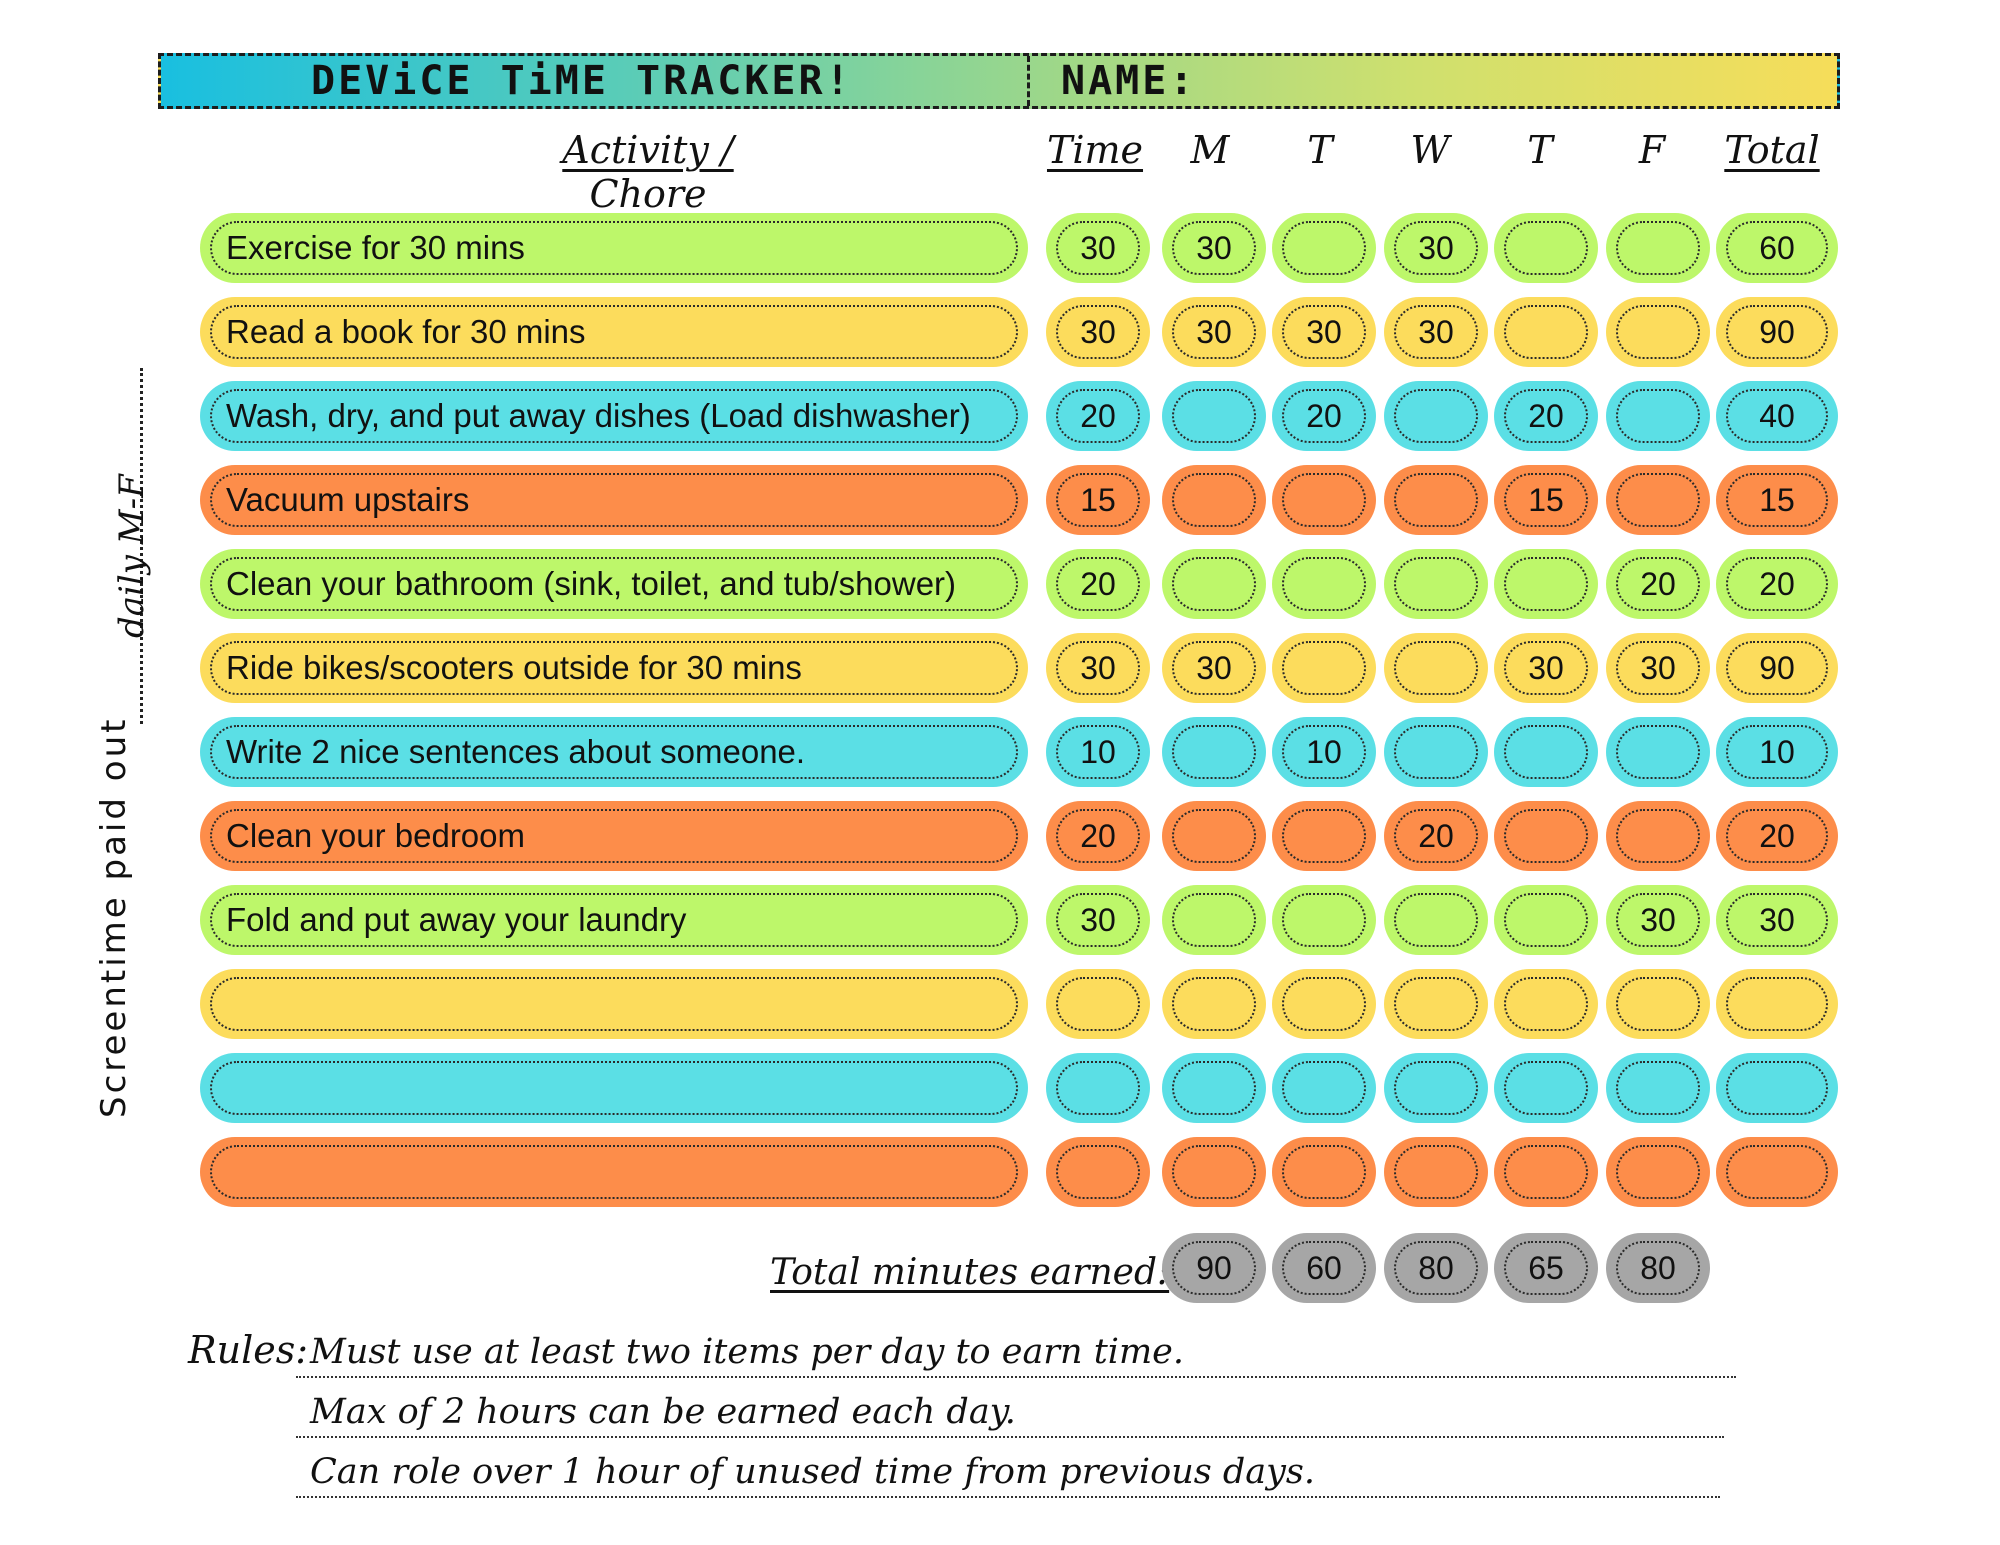 This screenshot has width=2000, height=1545. Describe the element at coordinates (1098, 416) in the screenshot. I see `time-cell-row-3: 20` at that location.